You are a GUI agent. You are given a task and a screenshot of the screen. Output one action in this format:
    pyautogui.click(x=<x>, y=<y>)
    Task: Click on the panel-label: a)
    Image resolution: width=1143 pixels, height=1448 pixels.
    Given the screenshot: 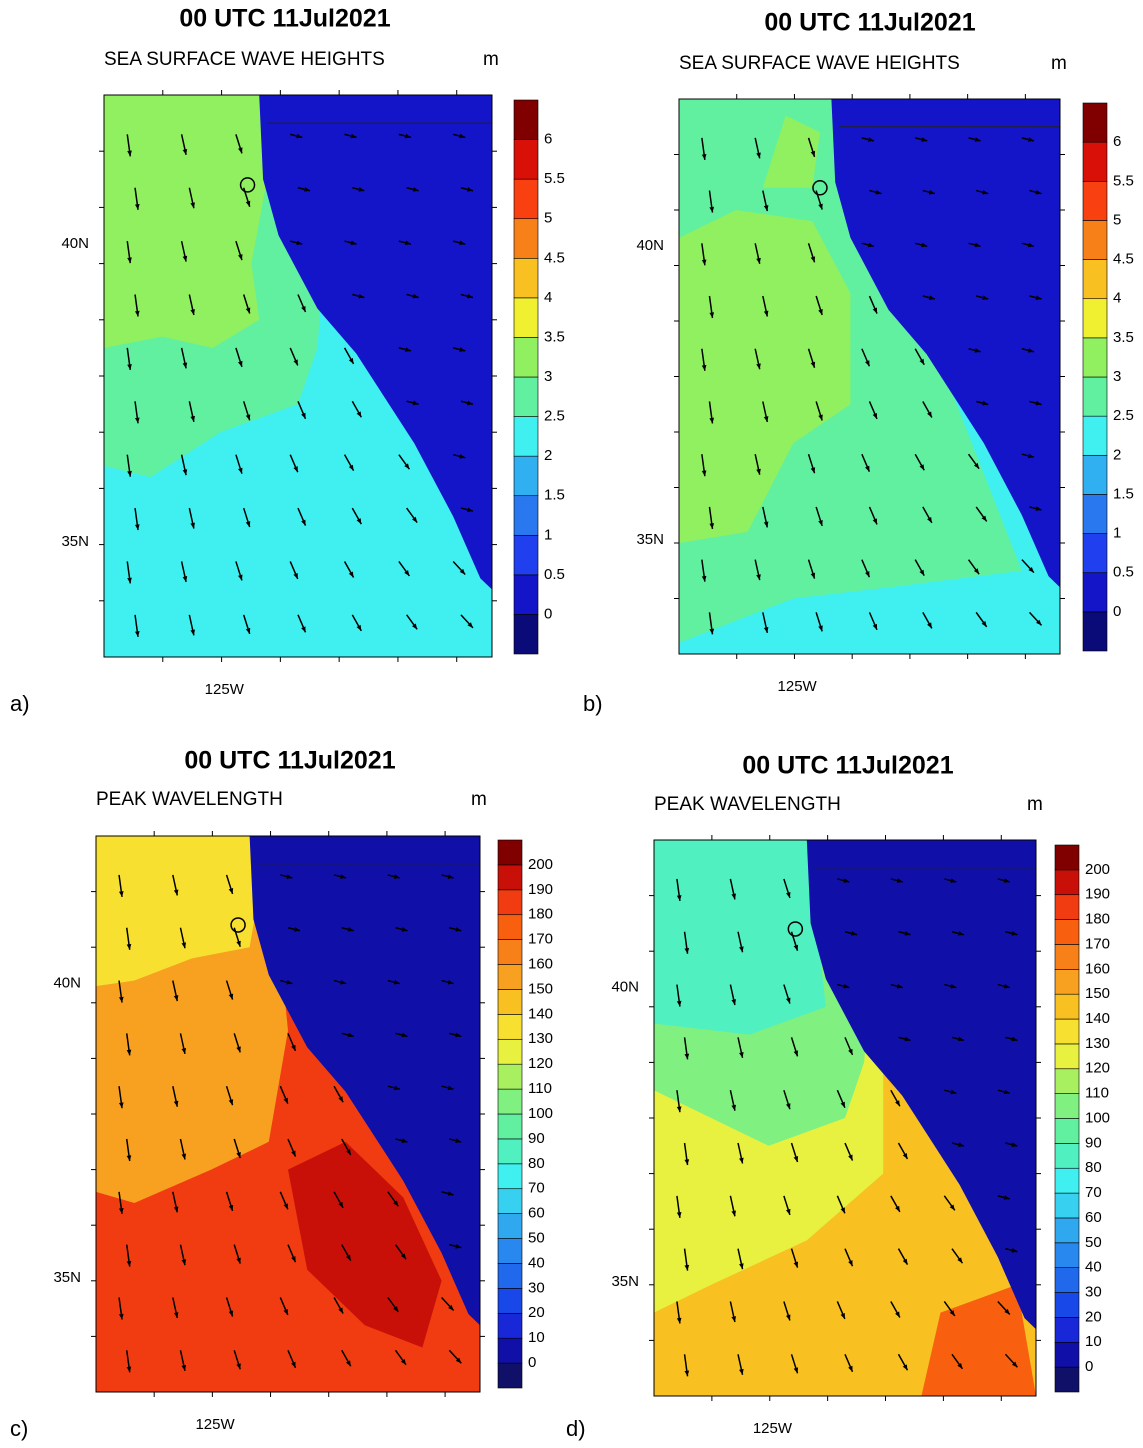 What is the action you would take?
    pyautogui.click(x=20, y=703)
    